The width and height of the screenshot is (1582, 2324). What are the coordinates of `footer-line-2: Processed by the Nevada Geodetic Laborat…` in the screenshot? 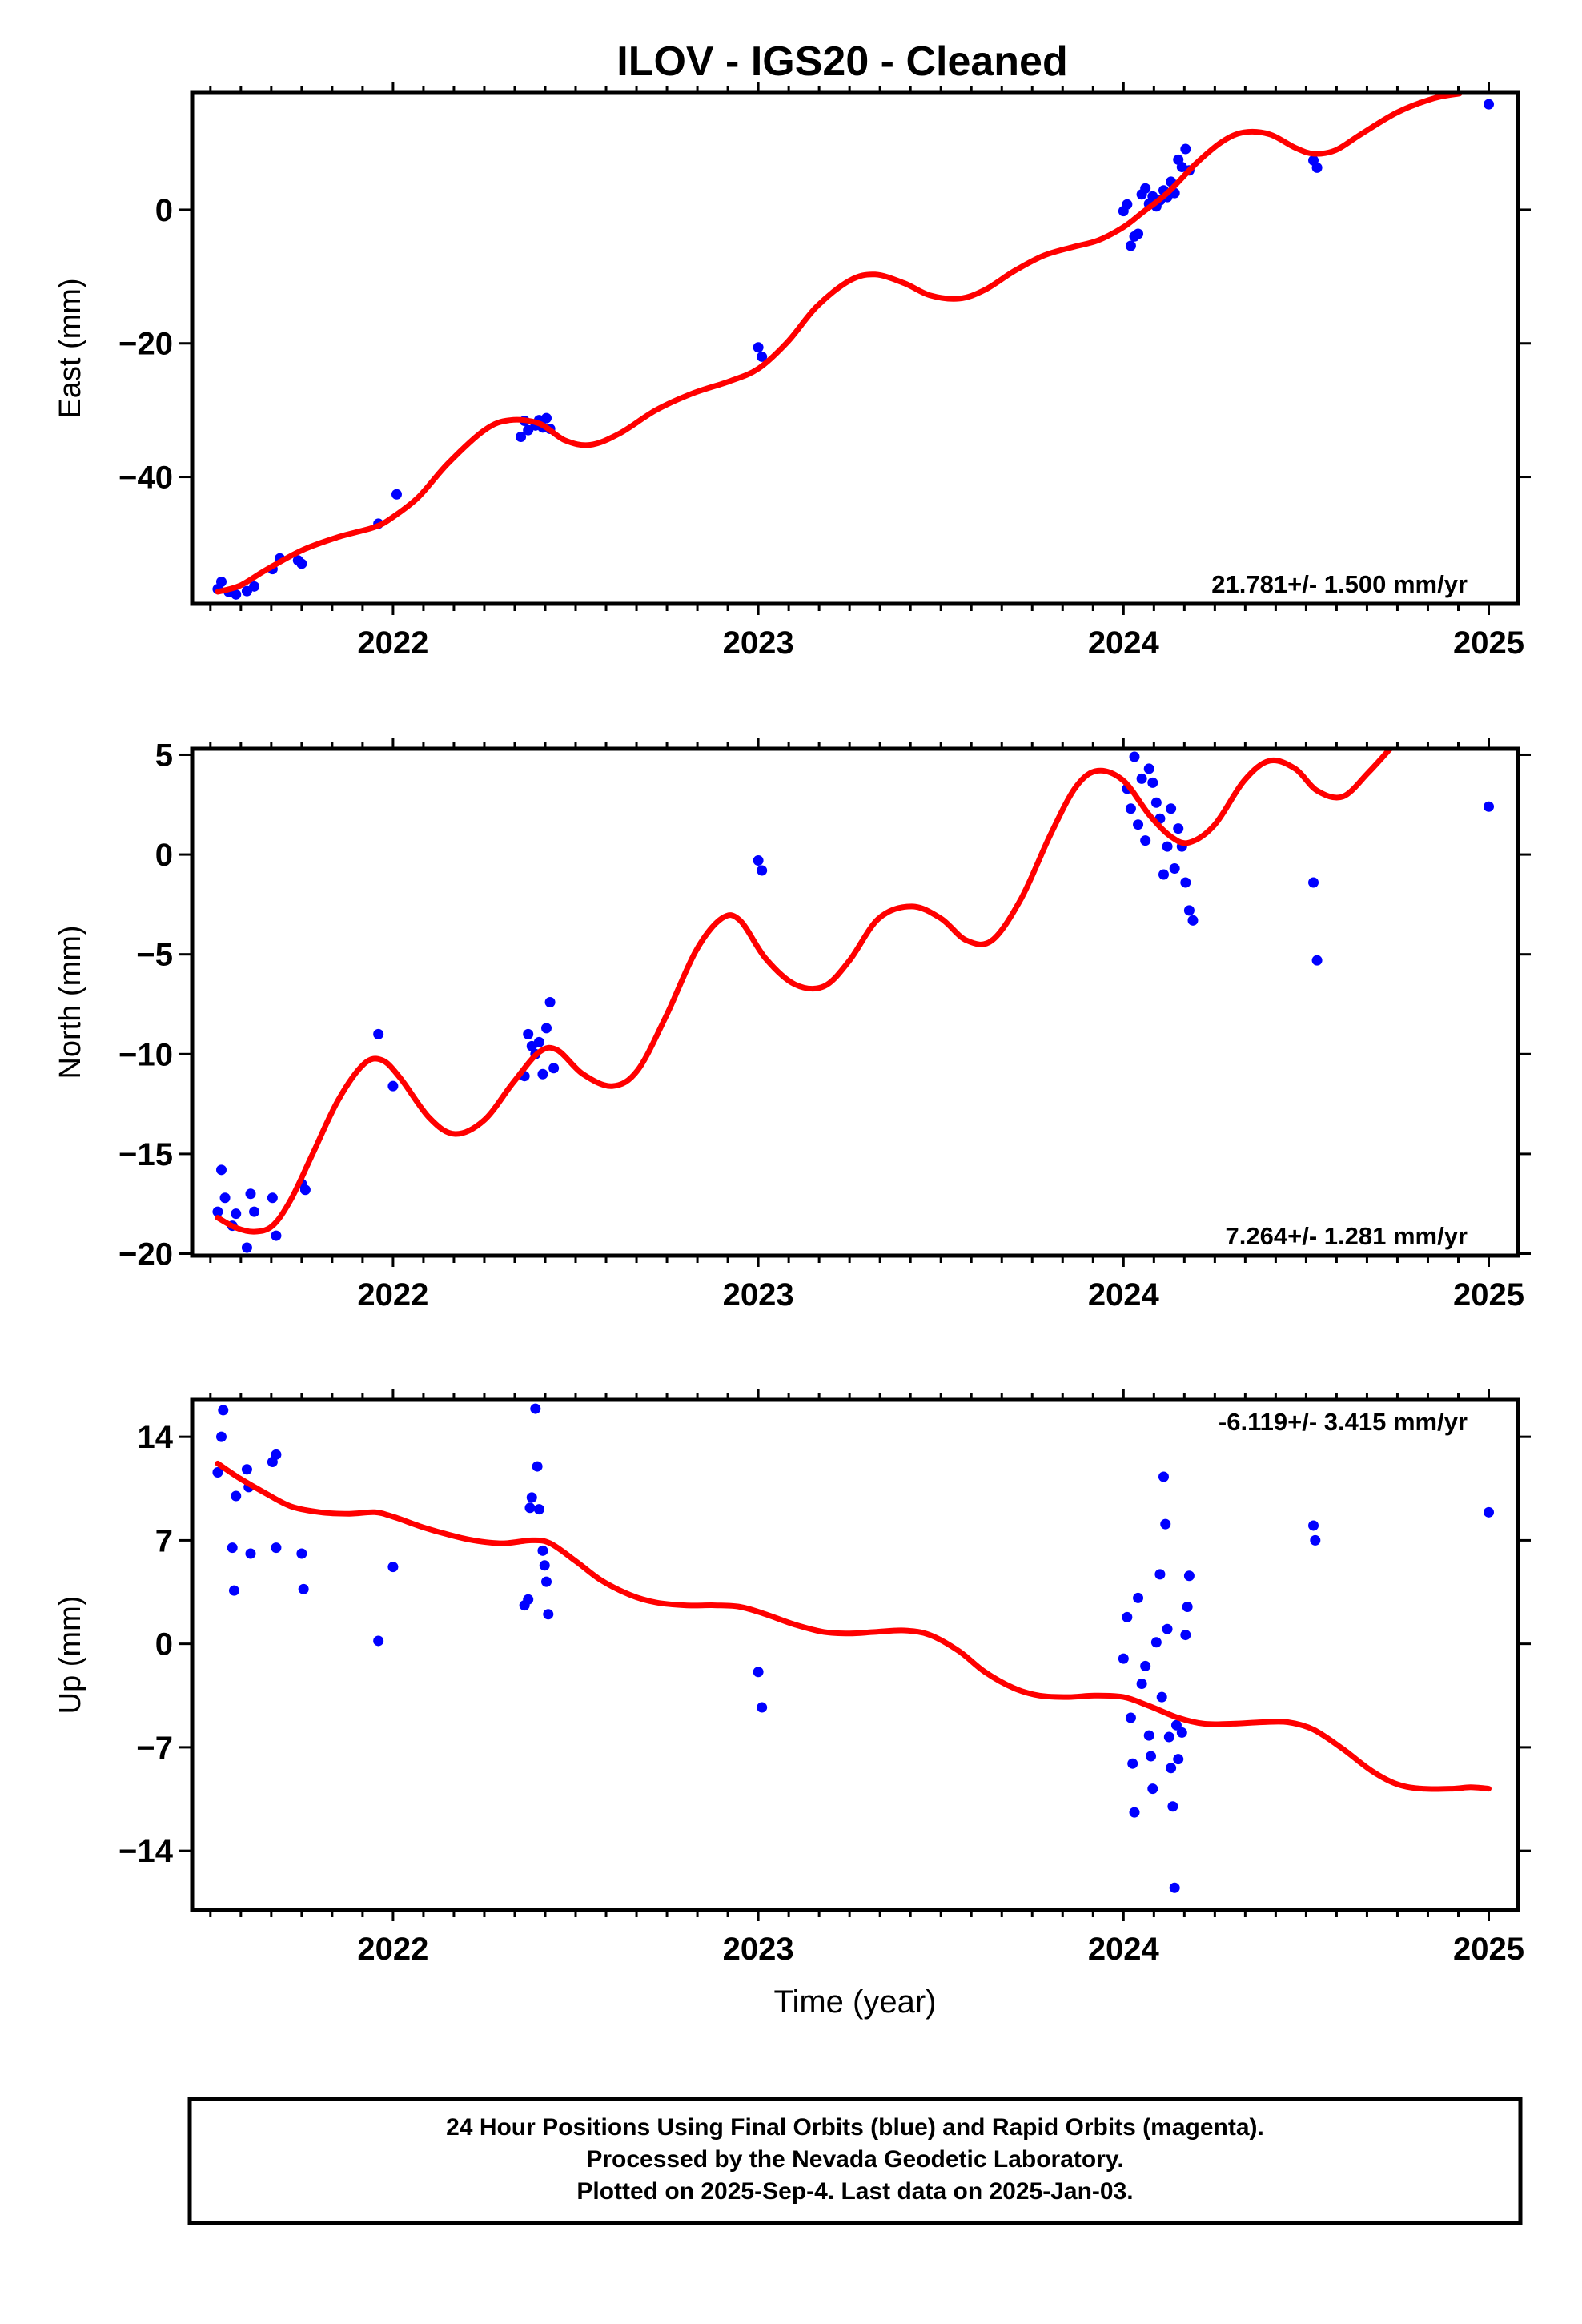 It's located at (854, 2159).